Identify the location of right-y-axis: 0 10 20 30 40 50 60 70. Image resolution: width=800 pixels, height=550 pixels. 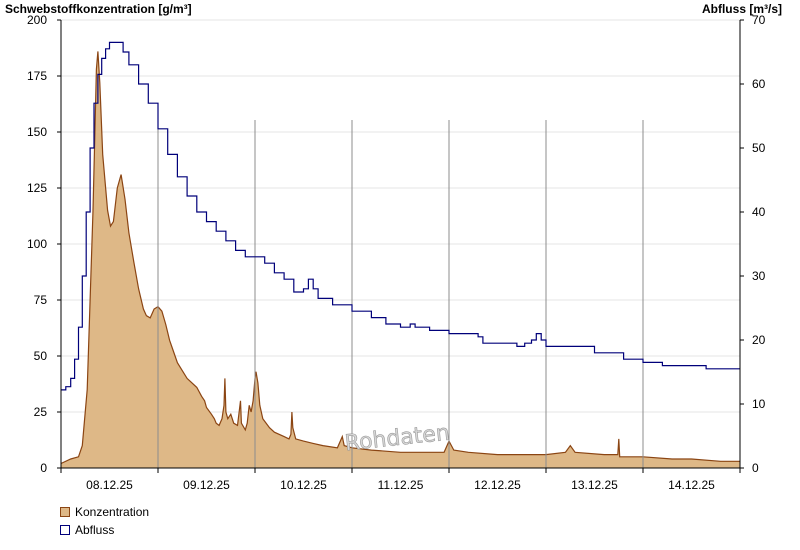
(753, 244).